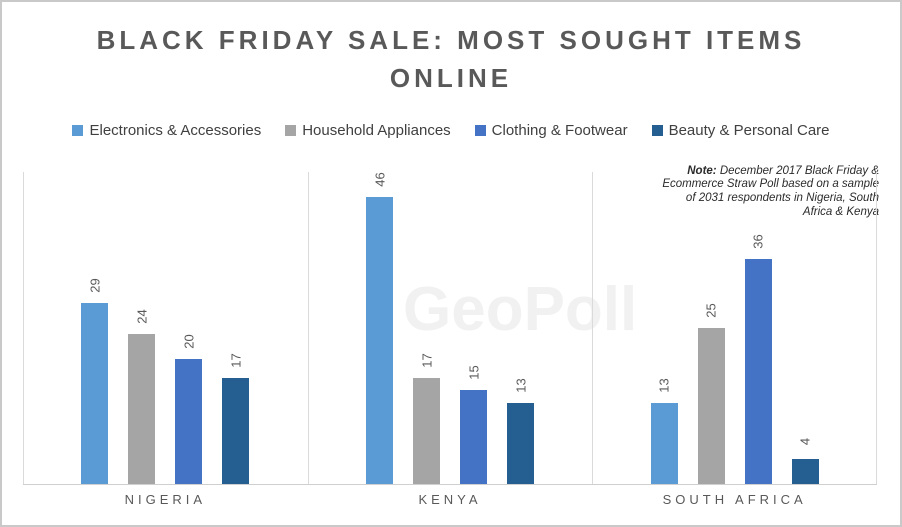 The height and width of the screenshot is (527, 902). I want to click on bar-clothing-footwear-nigeria: 20, so click(189, 409).